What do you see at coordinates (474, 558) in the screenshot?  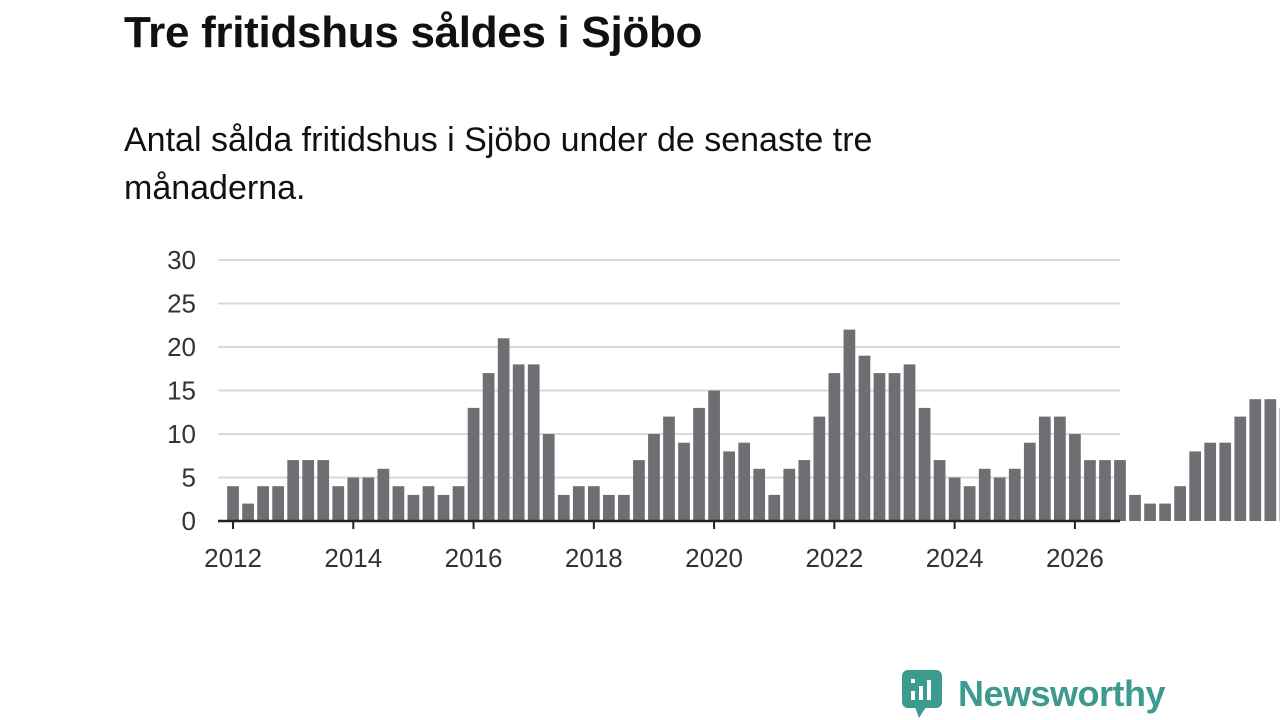 I see `x-tick-label: 2016` at bounding box center [474, 558].